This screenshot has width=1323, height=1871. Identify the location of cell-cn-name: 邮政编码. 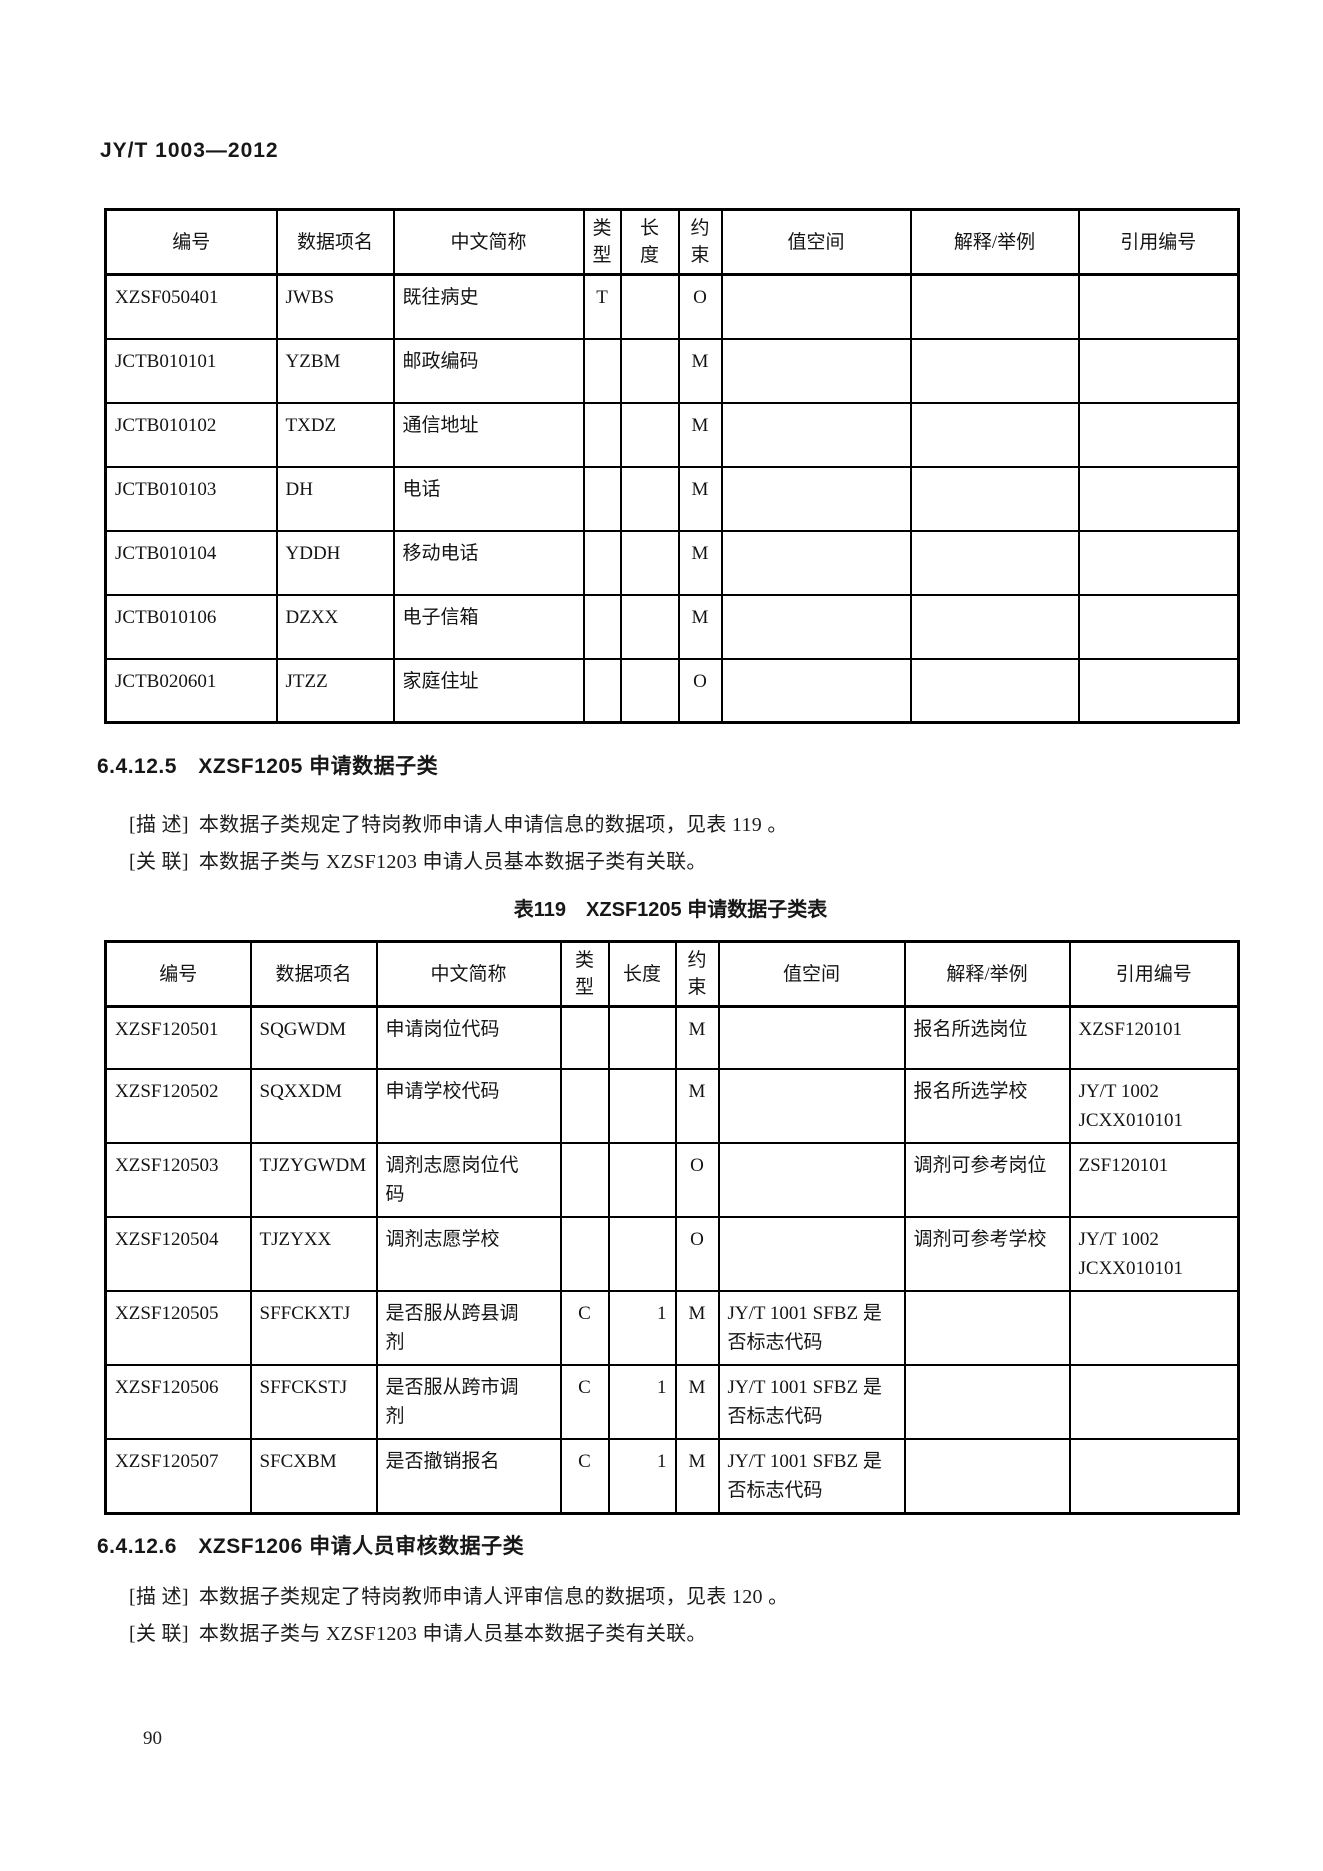
(488, 370).